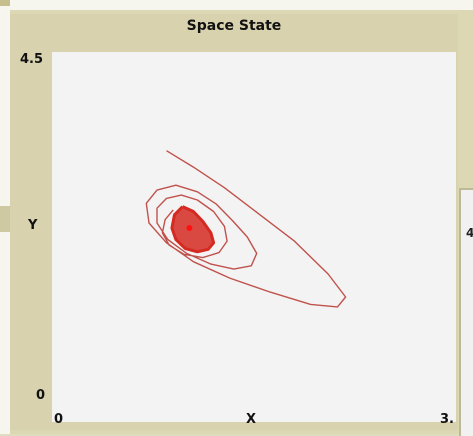 The height and width of the screenshot is (436, 473). What do you see at coordinates (5, 219) in the screenshot?
I see `left-widget-edge` at bounding box center [5, 219].